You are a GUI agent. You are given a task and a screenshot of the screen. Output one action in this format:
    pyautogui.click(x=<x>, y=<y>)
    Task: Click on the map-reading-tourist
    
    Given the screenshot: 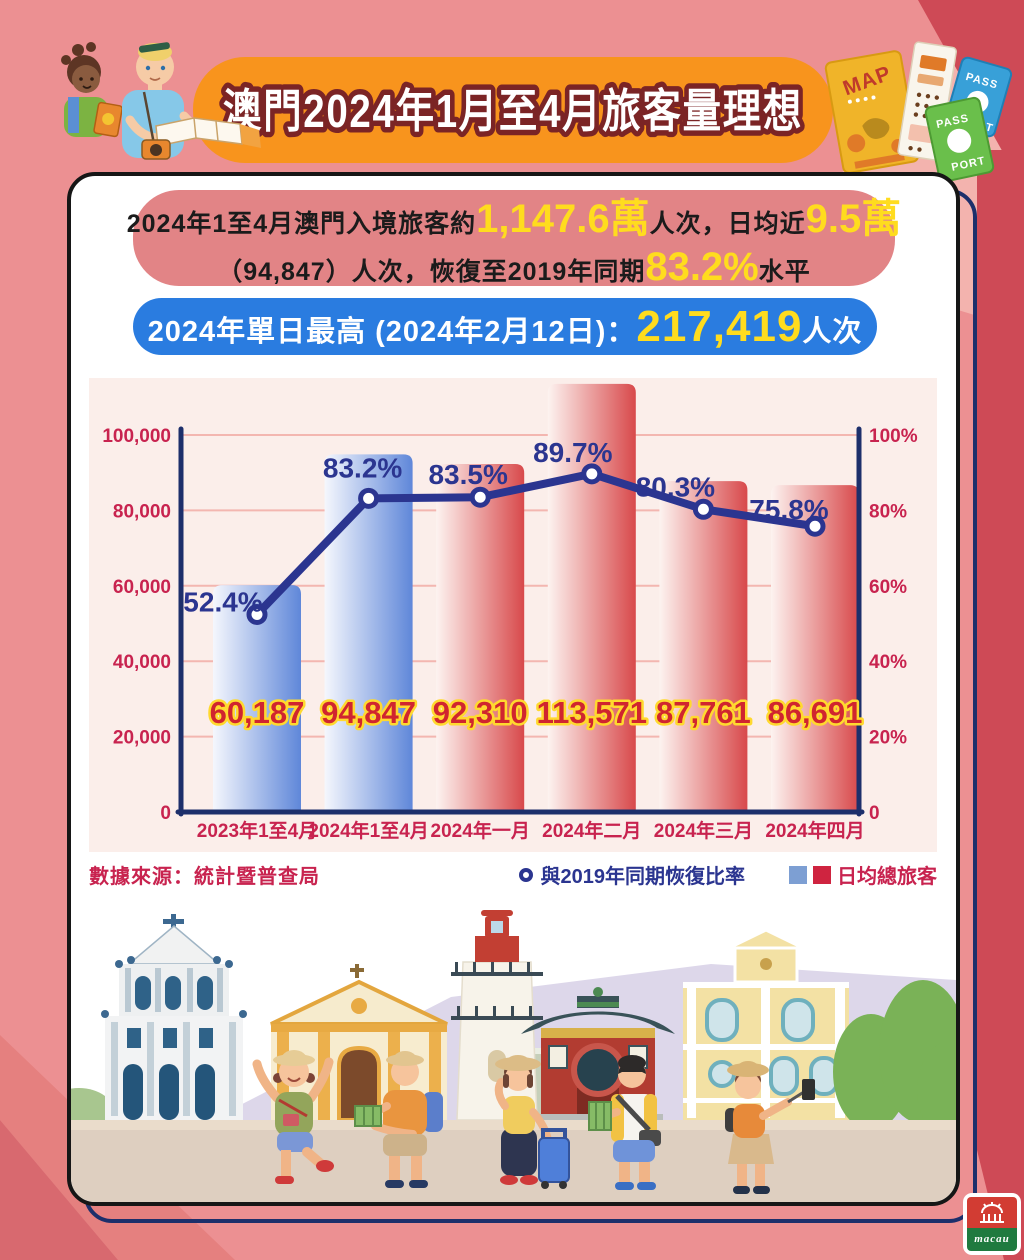 What is the action you would take?
    pyautogui.click(x=624, y=1122)
    